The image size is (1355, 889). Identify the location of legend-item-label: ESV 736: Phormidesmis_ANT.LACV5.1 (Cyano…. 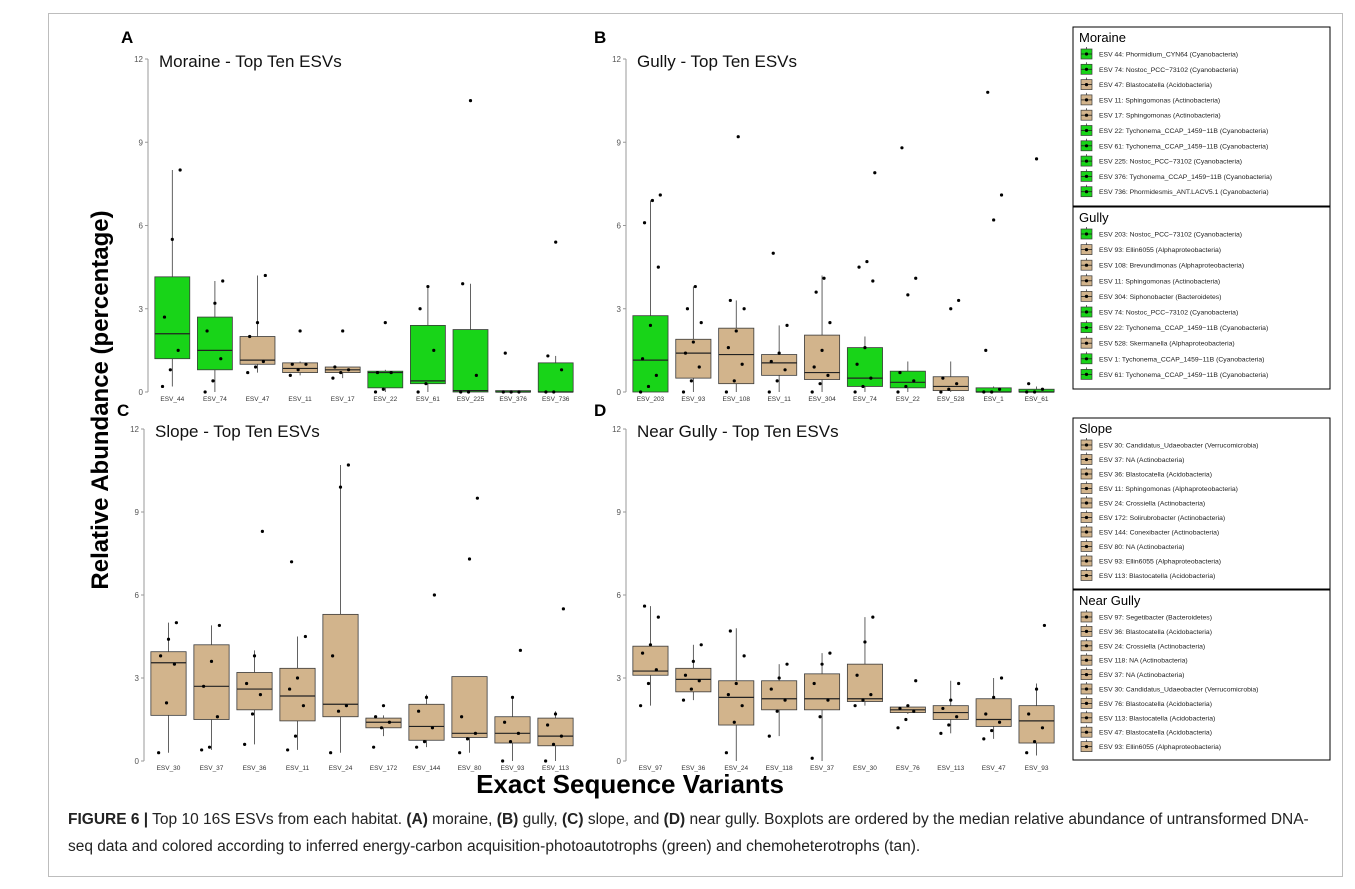
(1184, 192).